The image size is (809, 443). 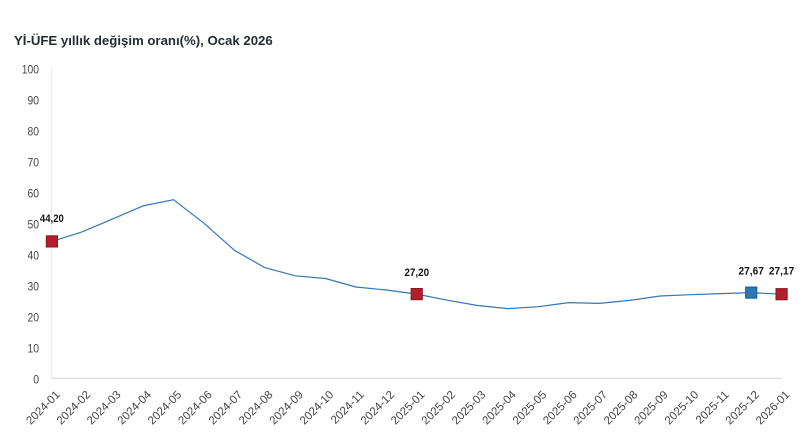 I want to click on svg-text: 27,67, so click(x=751, y=272).